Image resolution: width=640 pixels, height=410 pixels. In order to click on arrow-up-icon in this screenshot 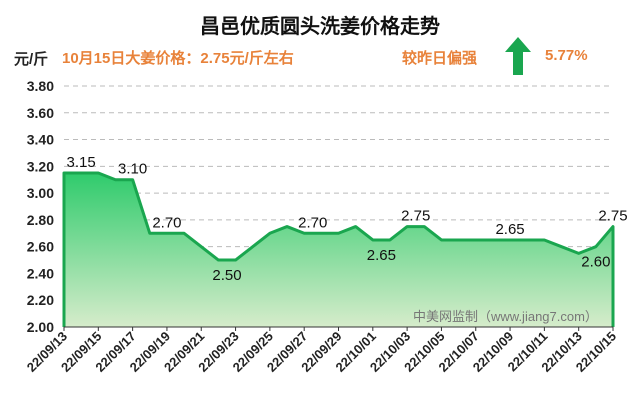, I will do `click(518, 58)`.